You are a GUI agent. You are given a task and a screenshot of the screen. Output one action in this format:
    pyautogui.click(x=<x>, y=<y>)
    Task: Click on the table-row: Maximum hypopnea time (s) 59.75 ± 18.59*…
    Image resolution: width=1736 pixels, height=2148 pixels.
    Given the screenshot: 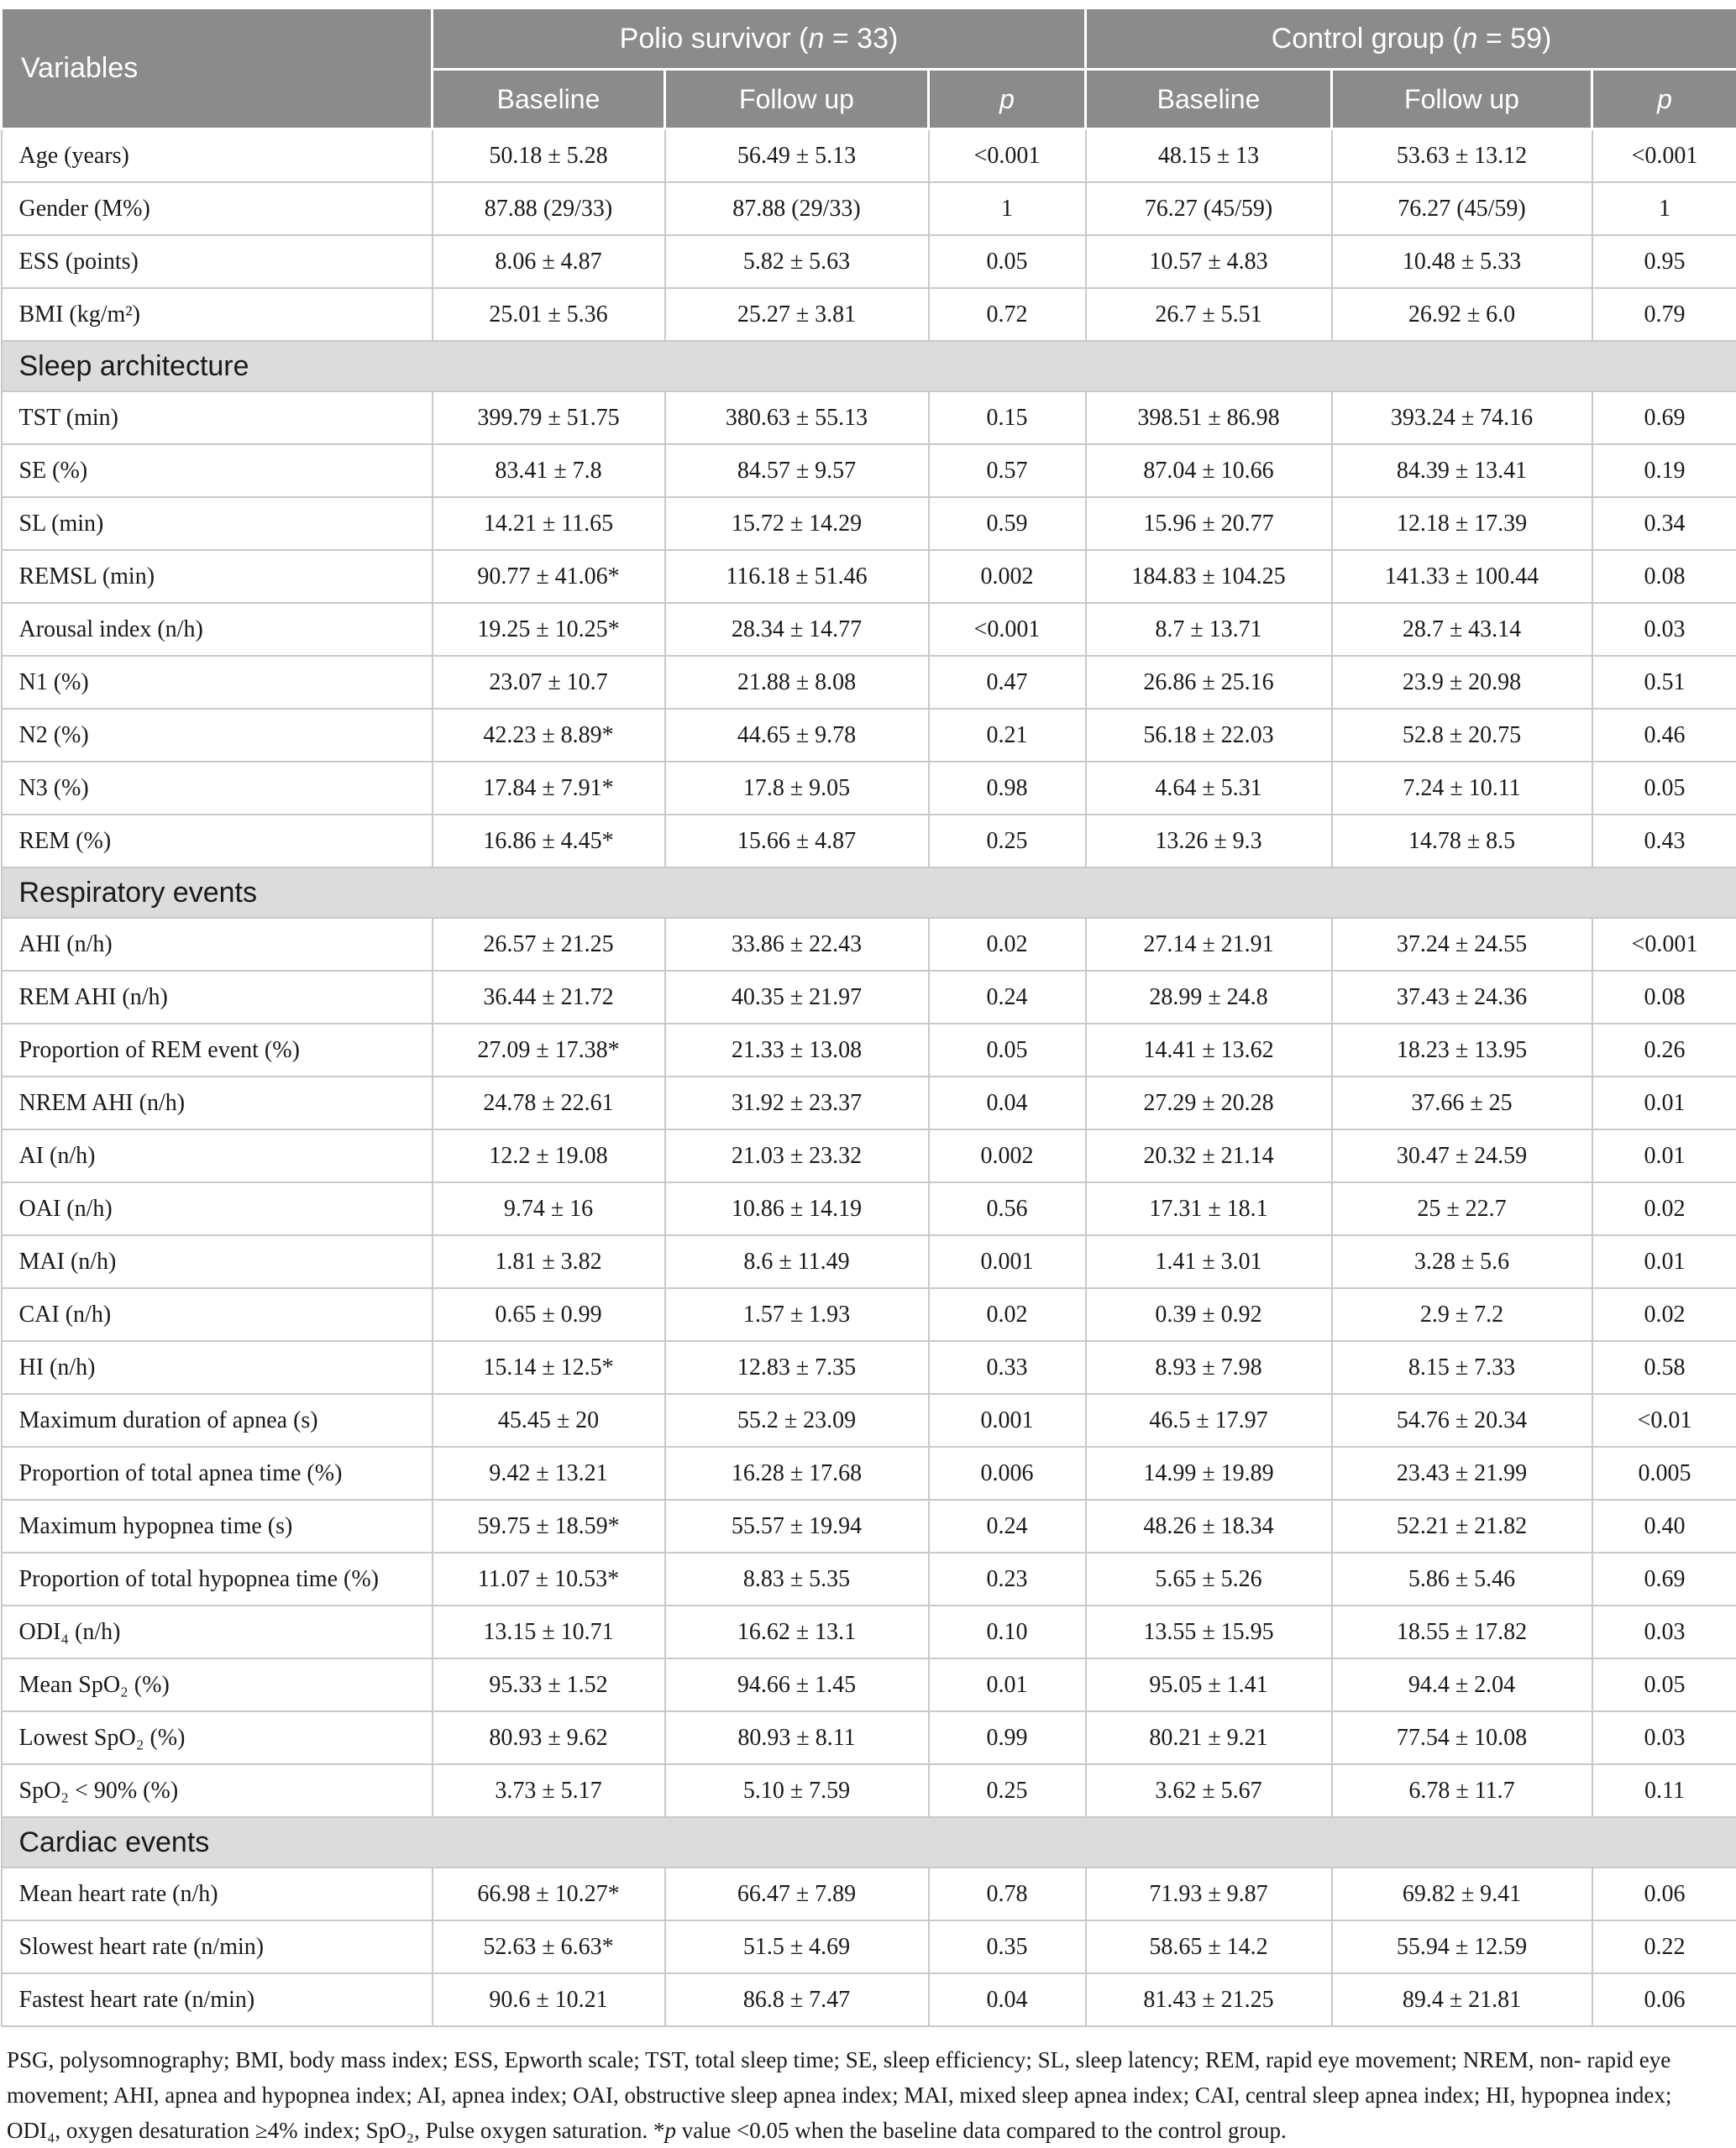 What is the action you would take?
    pyautogui.click(x=869, y=1526)
    